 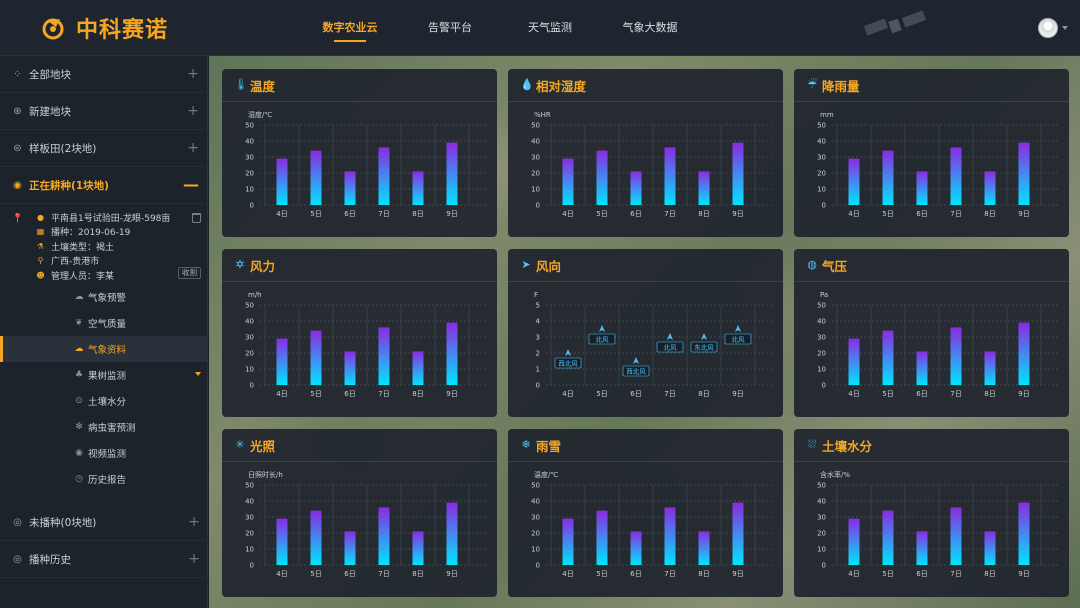 What do you see at coordinates (103, 185) in the screenshot?
I see `sidebar-group-active: ◉ 正在耕种(1块地) —` at bounding box center [103, 185].